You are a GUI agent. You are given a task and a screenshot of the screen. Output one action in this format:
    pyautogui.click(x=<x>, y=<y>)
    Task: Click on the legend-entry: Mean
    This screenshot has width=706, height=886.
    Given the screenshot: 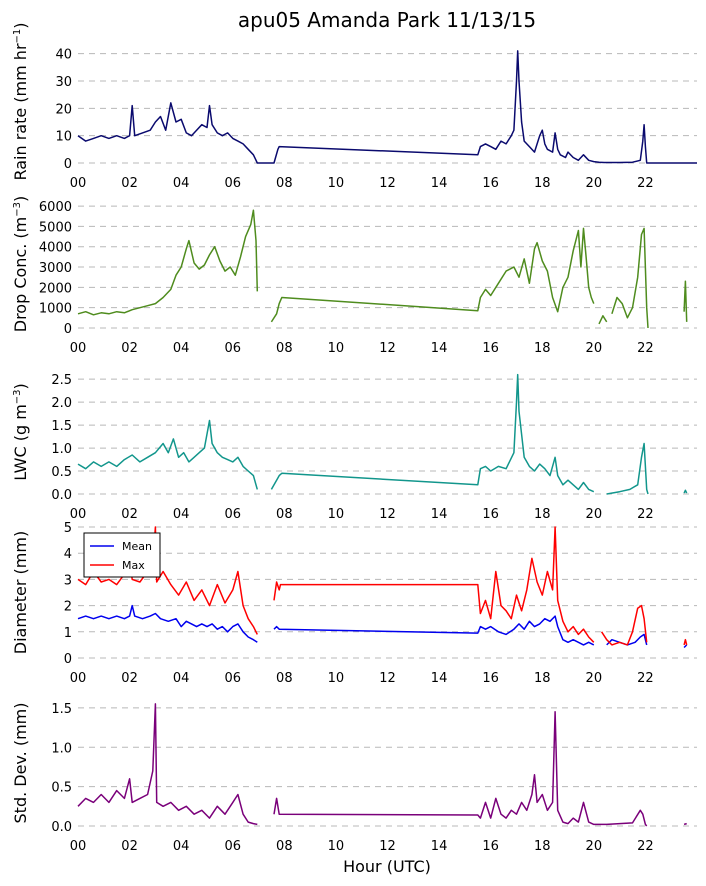 What is the action you would take?
    pyautogui.click(x=137, y=546)
    